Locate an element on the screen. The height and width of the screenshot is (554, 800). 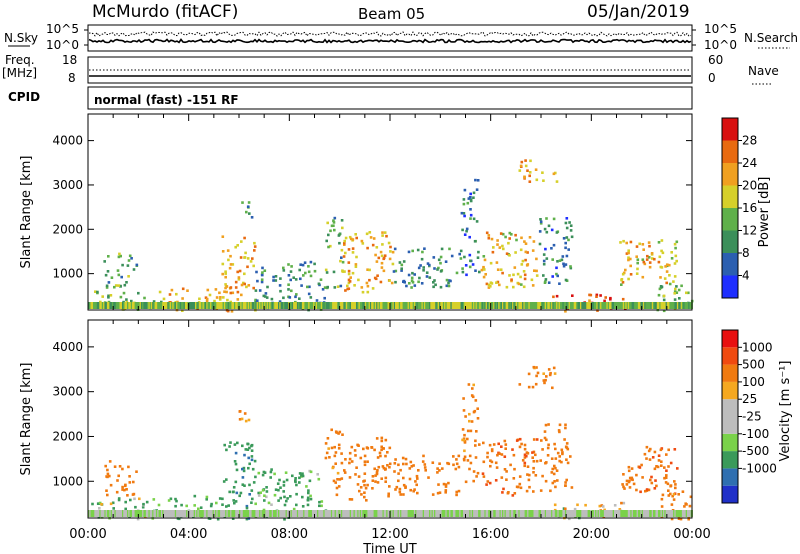
colorbar-tick-label: -500 is located at coordinates (755, 451).